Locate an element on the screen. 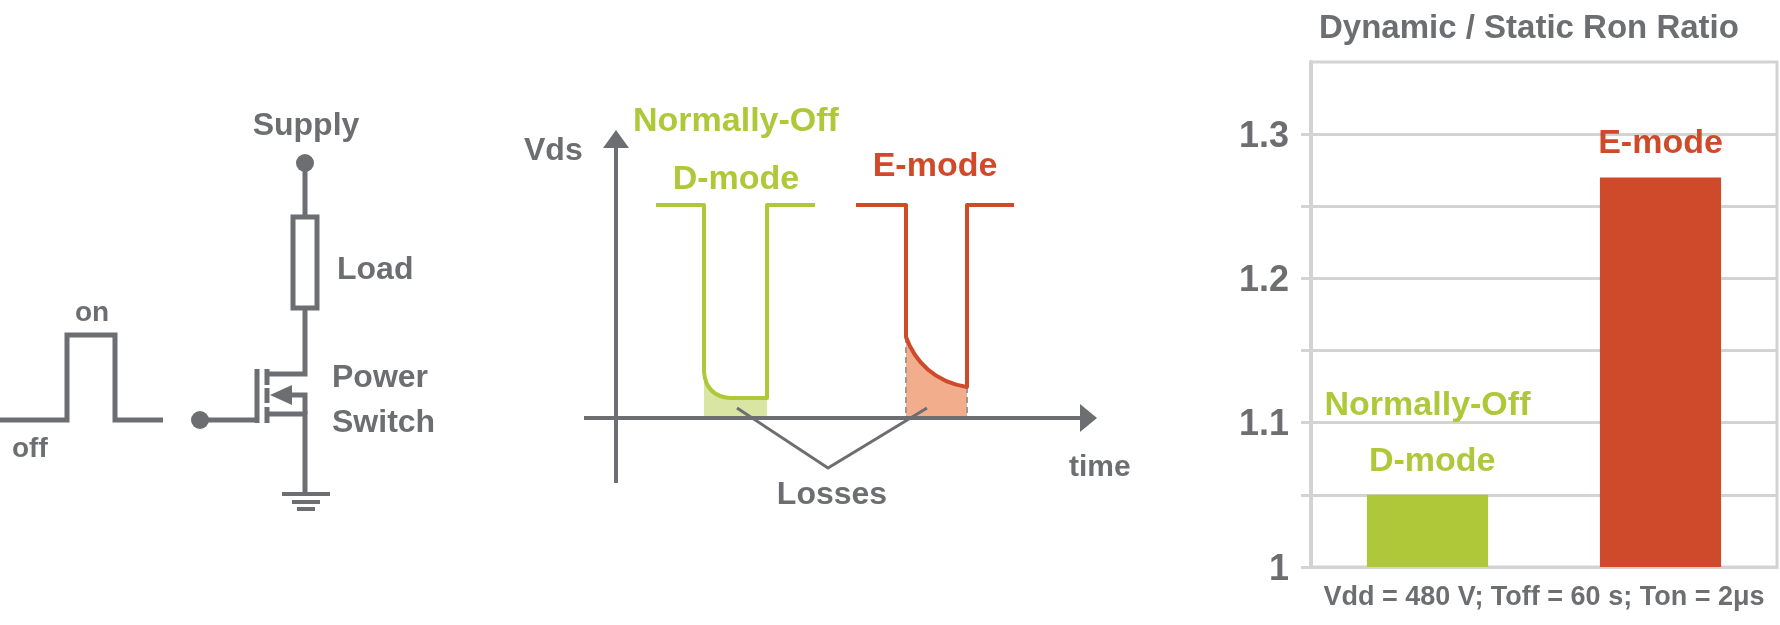 The image size is (1780, 625). text: E-mode is located at coordinates (935, 164).